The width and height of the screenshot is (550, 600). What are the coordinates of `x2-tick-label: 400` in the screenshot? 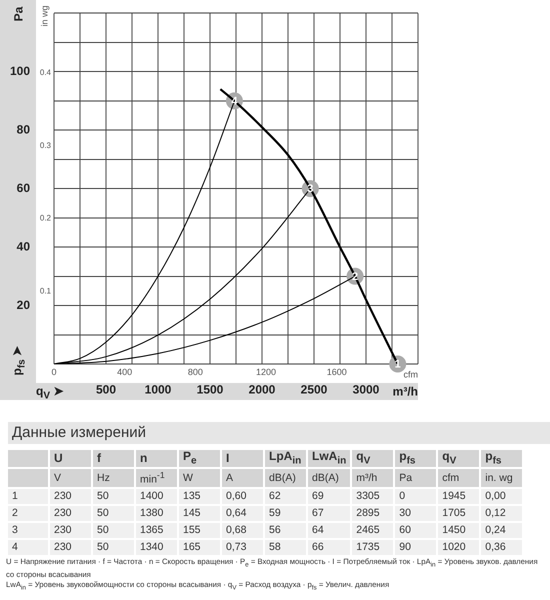 It's located at (124, 371).